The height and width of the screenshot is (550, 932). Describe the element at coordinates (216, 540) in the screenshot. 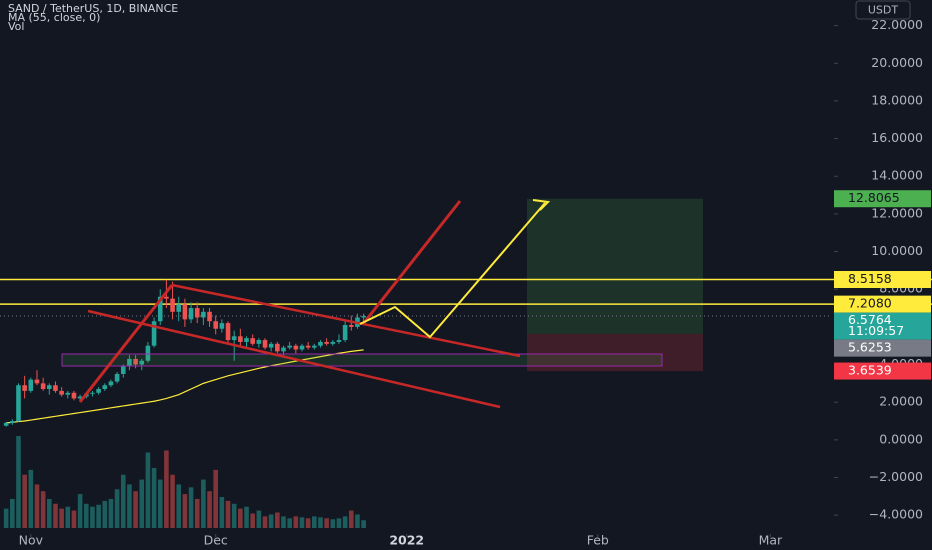

I see `x-tick-label: Dec` at that location.